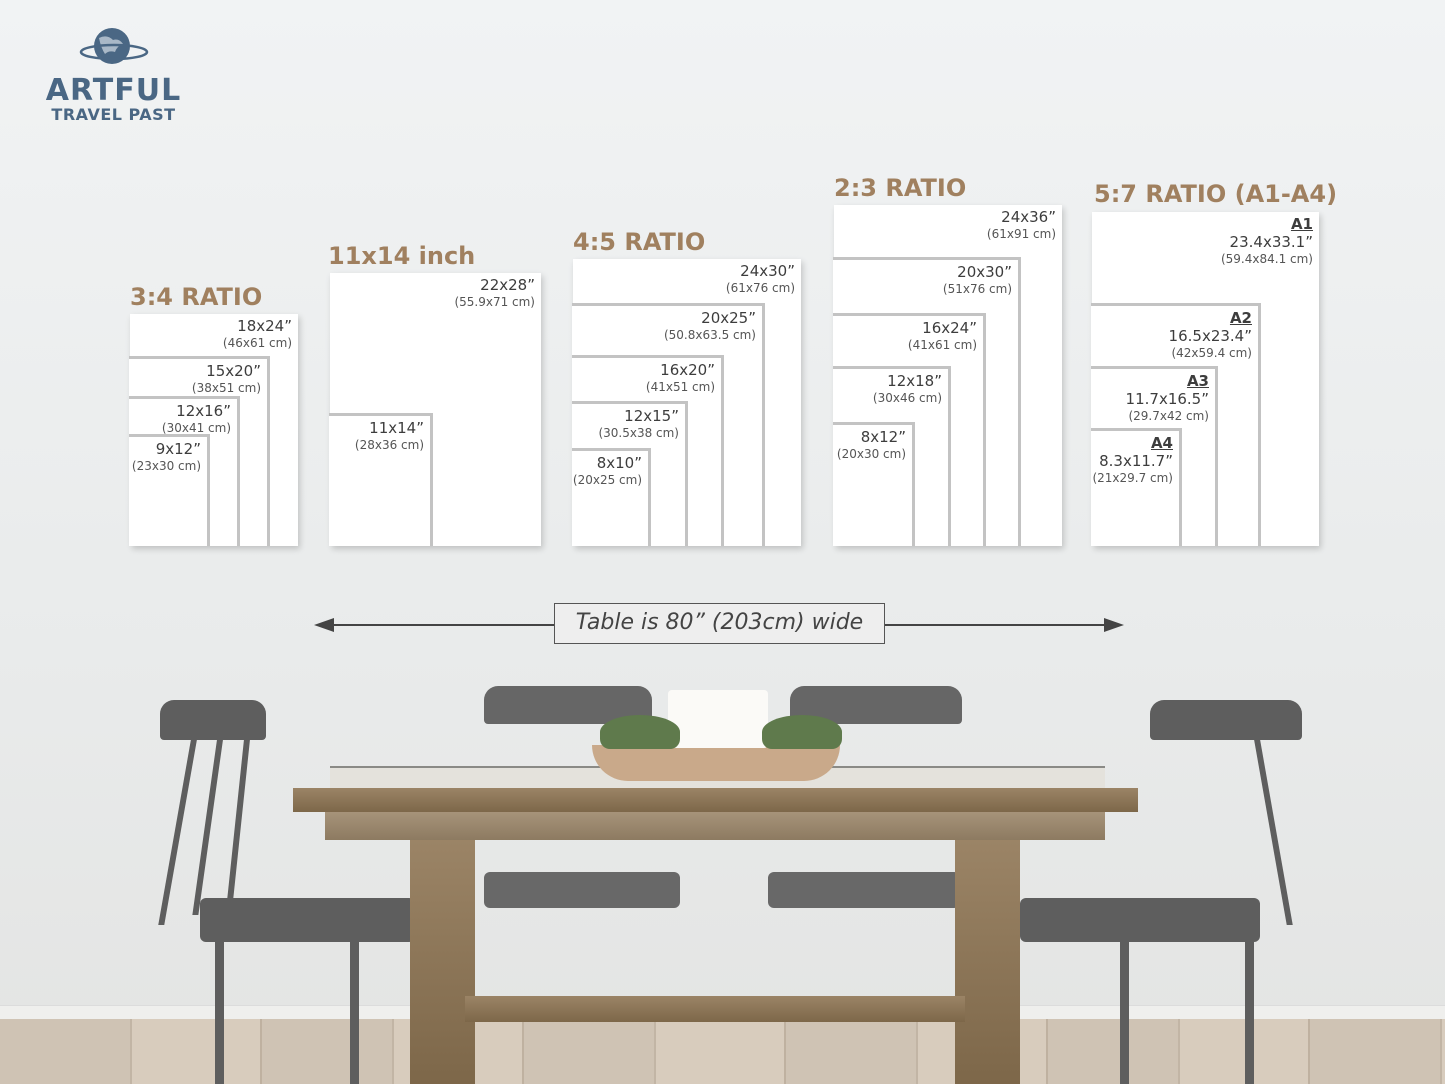  I want to click on size-cm: (21x29.7 cm), so click(1132, 478).